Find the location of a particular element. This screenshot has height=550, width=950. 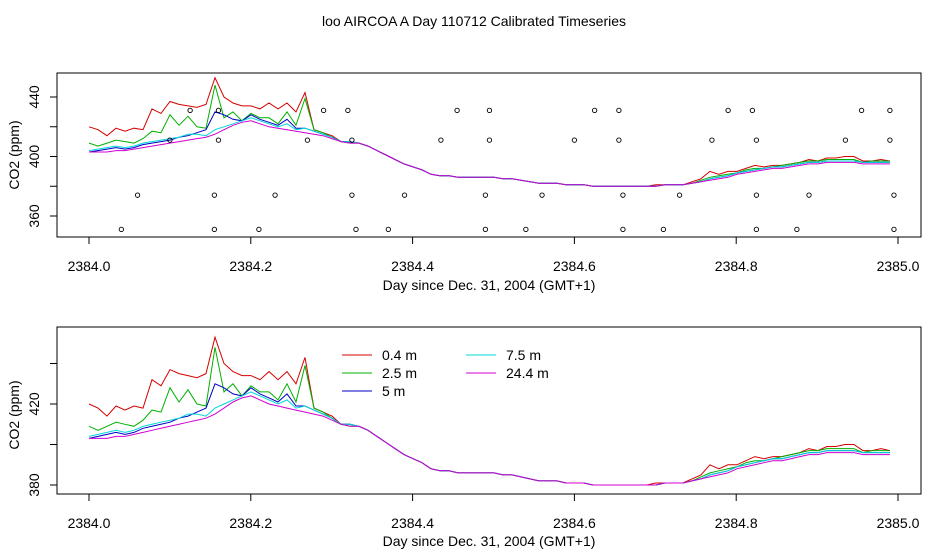

top-y-tick-label: 400 is located at coordinates (34, 157).